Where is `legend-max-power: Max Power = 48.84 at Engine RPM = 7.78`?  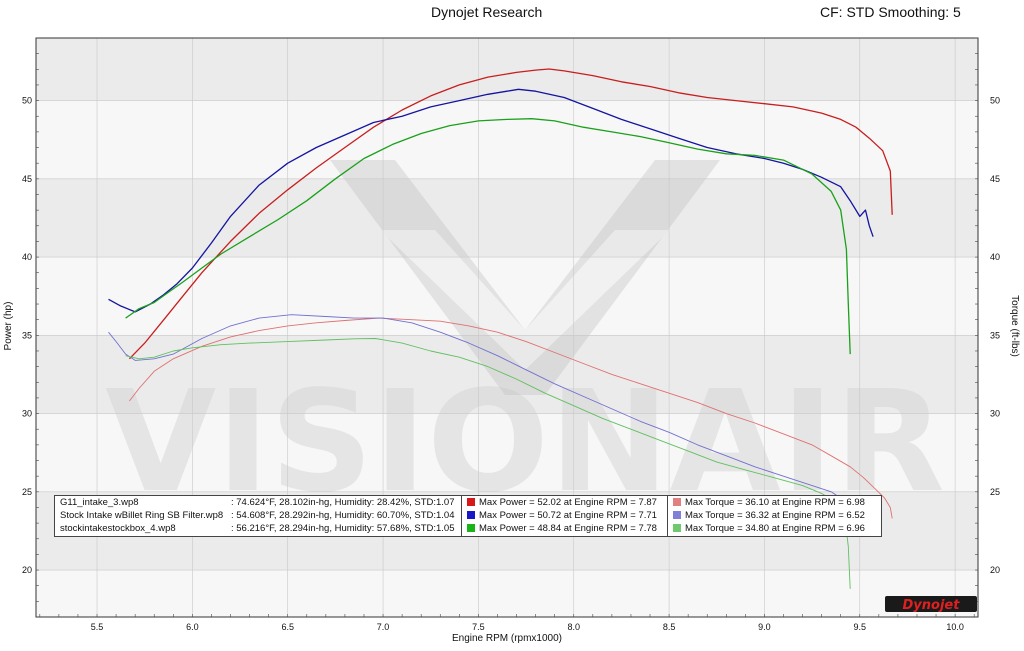 legend-max-power: Max Power = 48.84 at Engine RPM = 7.78 is located at coordinates (562, 528).